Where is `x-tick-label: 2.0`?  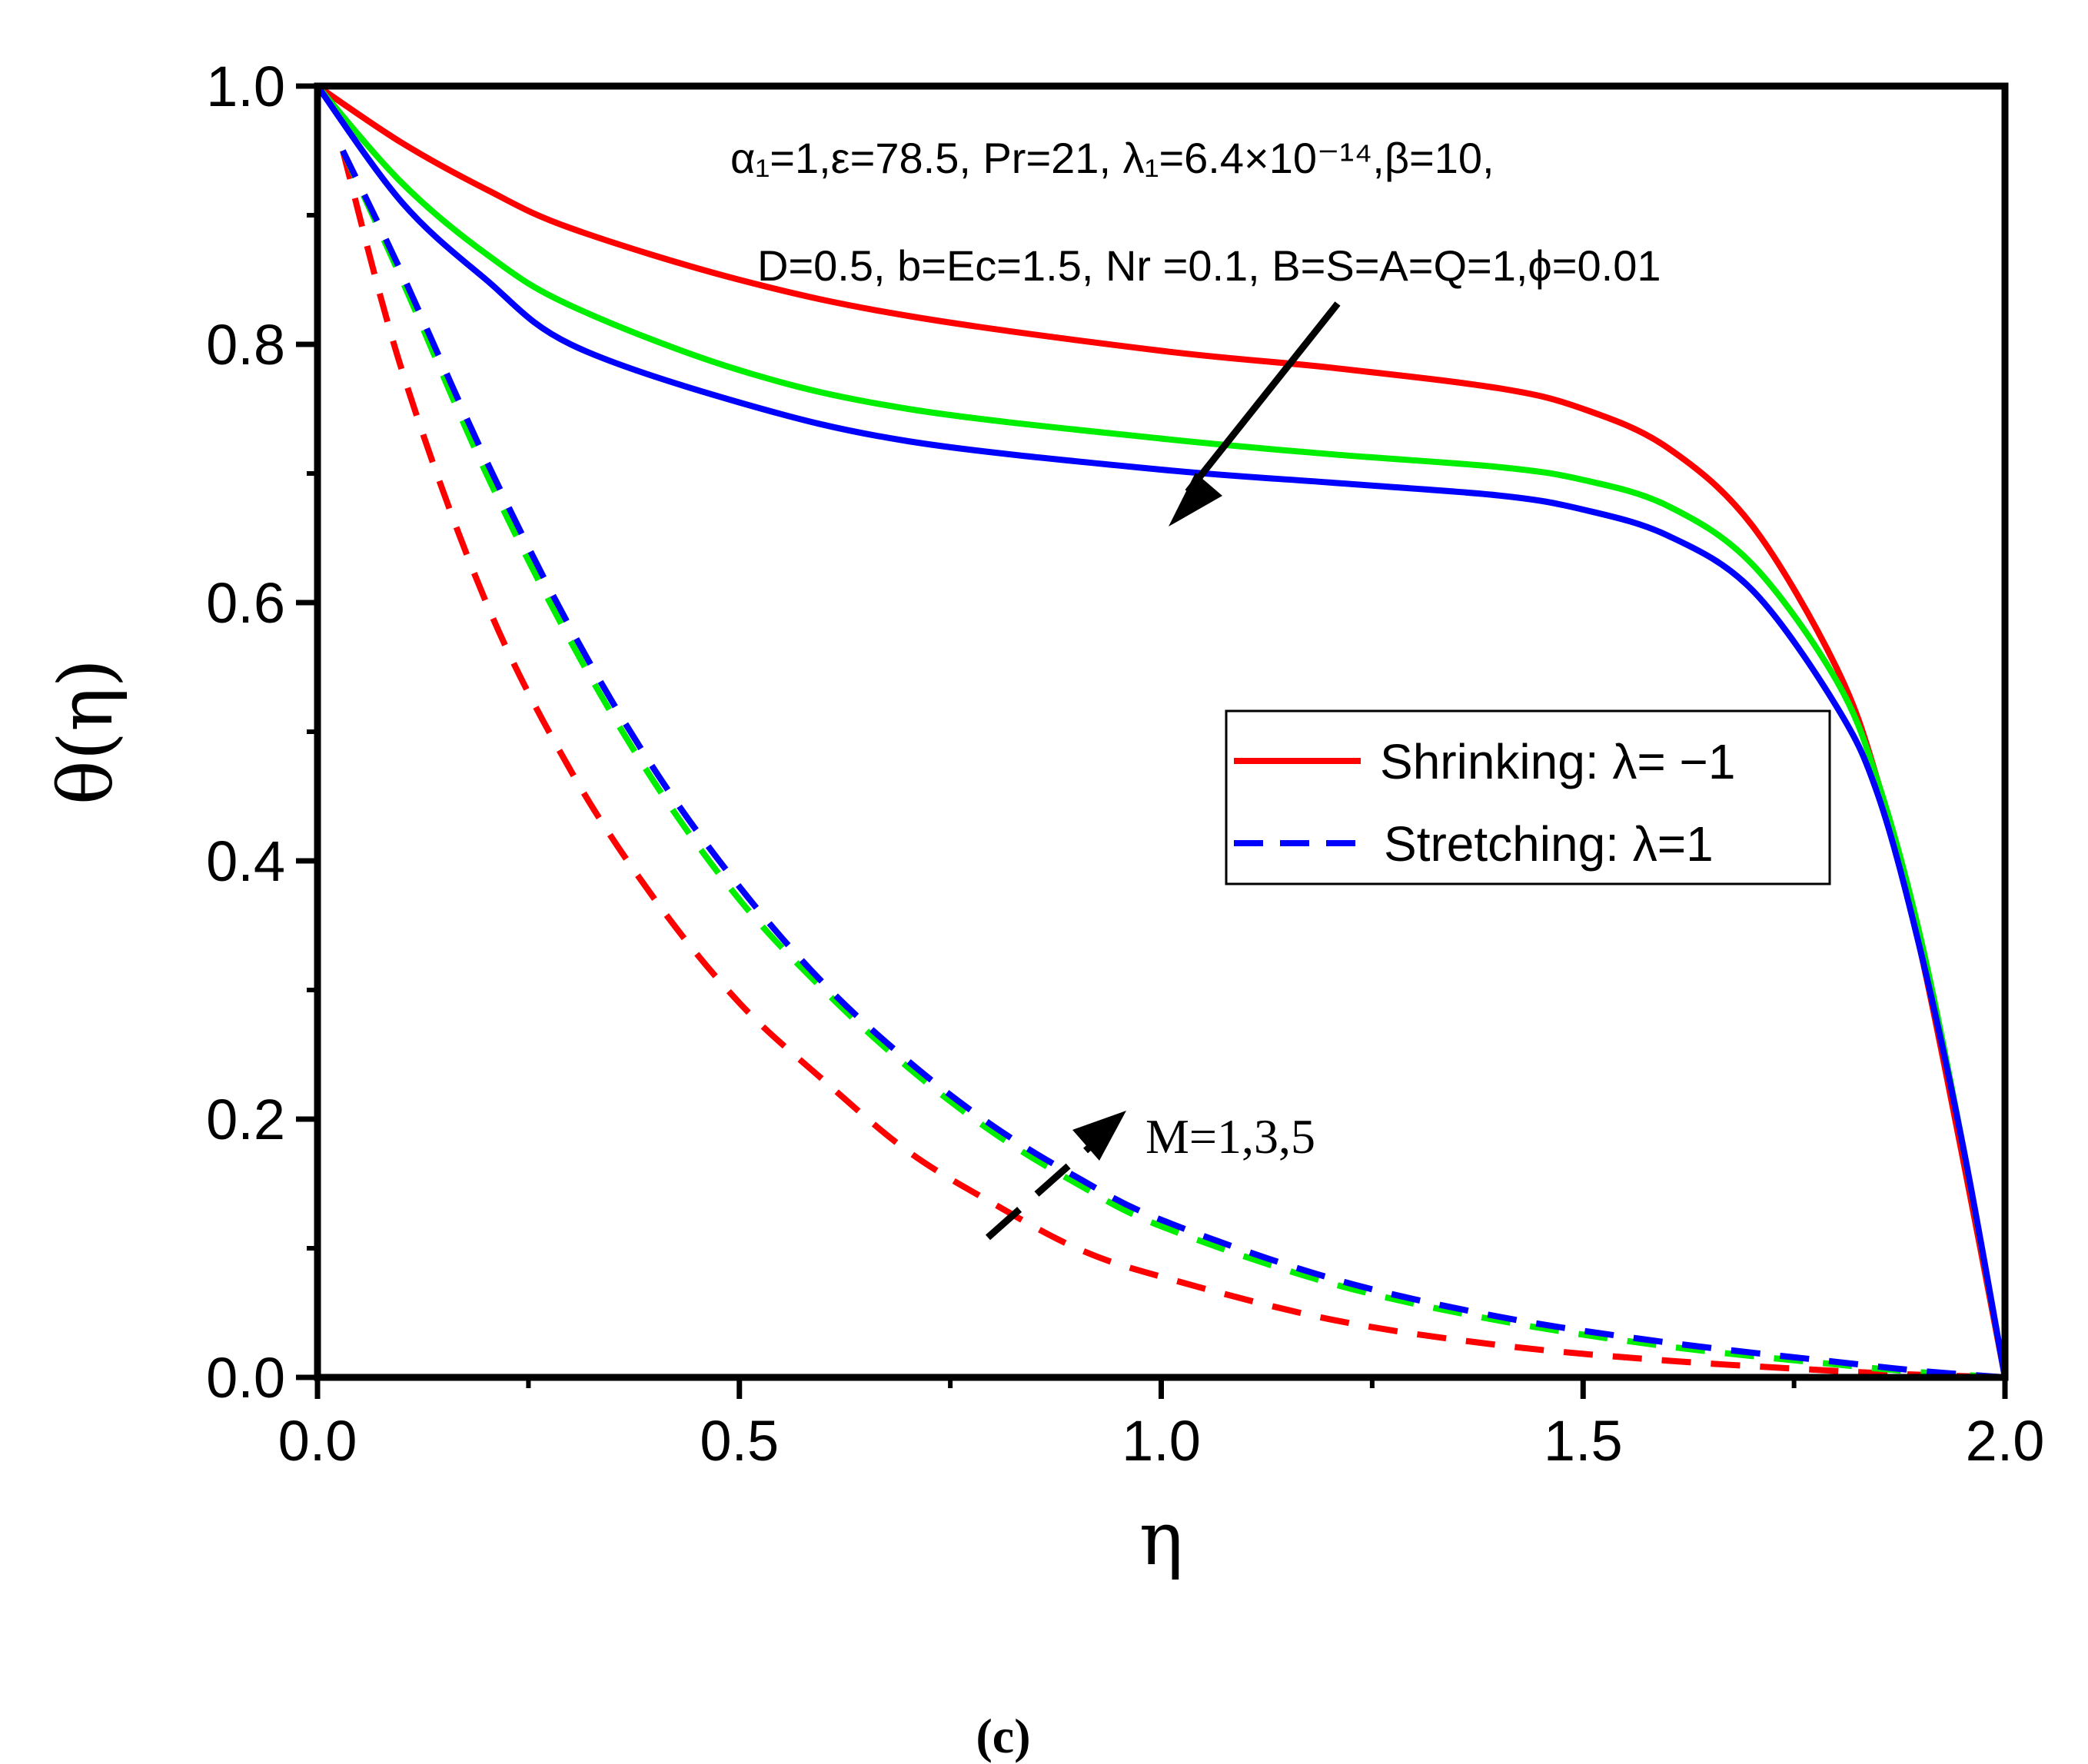
x-tick-label: 2.0 is located at coordinates (2006, 1441).